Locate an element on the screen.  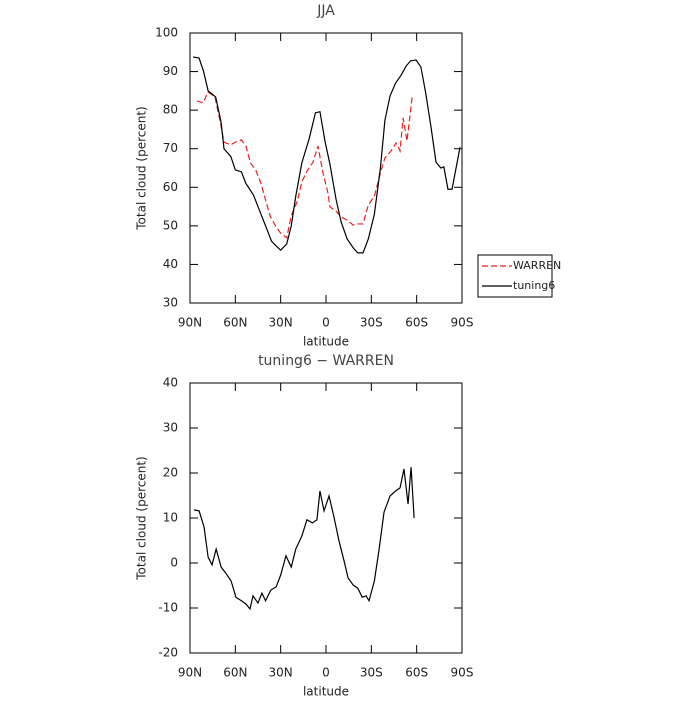
y-tick-label: 100 is located at coordinates (166, 33).